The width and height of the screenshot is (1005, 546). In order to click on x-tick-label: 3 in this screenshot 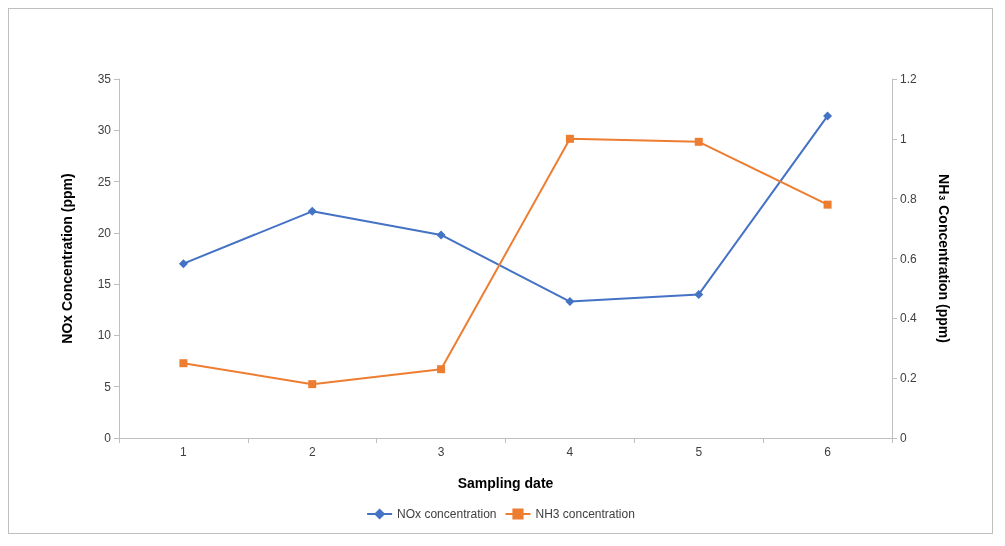, I will do `click(441, 452)`.